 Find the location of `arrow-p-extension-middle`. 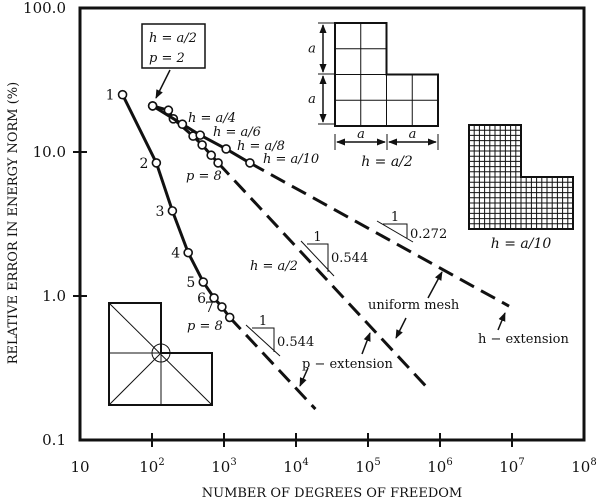

arrow-p-extension-middle is located at coordinates (366, 343).